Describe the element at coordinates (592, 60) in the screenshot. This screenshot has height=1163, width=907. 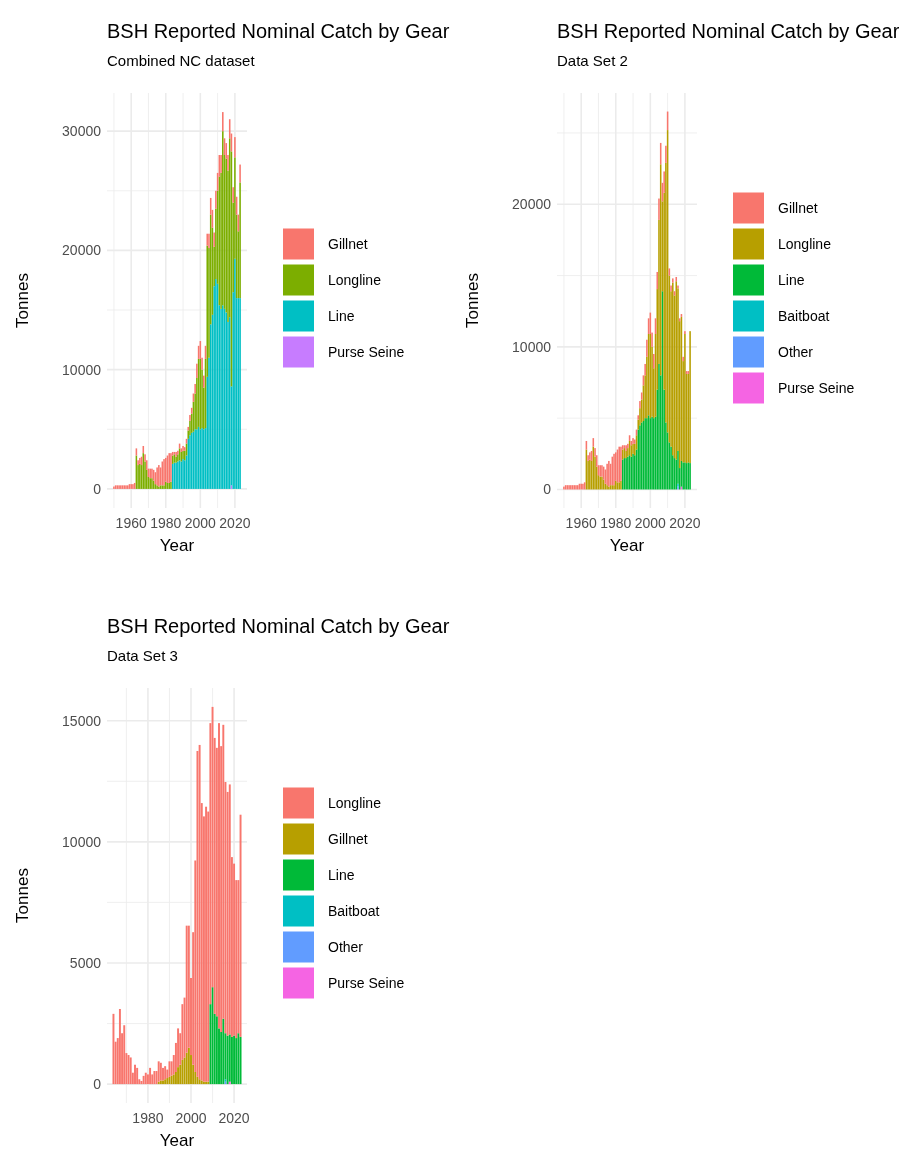
I see `chart-subtitle: Data Set 2` at that location.